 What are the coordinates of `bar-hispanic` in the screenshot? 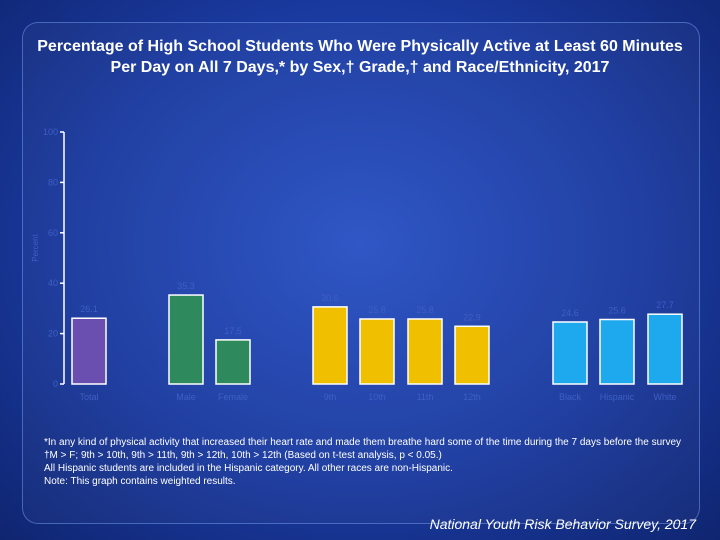 It's located at (617, 351).